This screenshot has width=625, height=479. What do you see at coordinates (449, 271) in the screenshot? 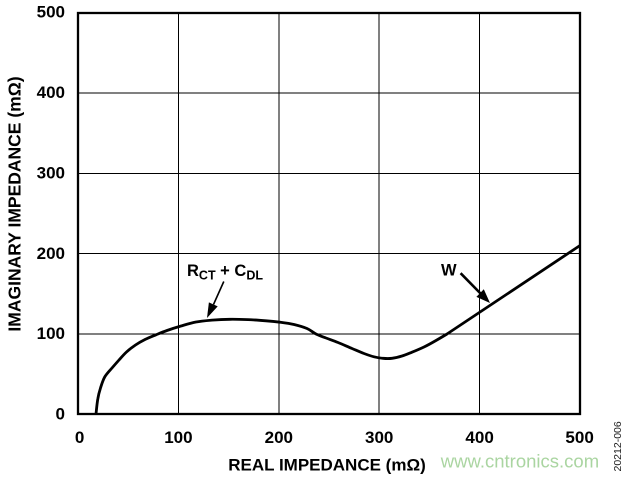
I see `svg-text: W` at bounding box center [449, 271].